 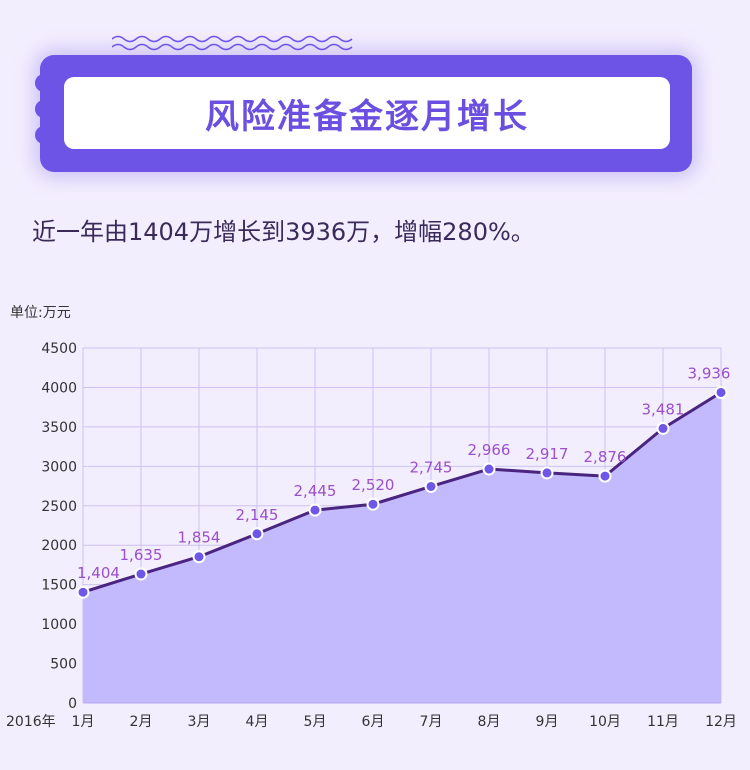 What do you see at coordinates (59, 546) in the screenshot?
I see `y-tick-label: 2000` at bounding box center [59, 546].